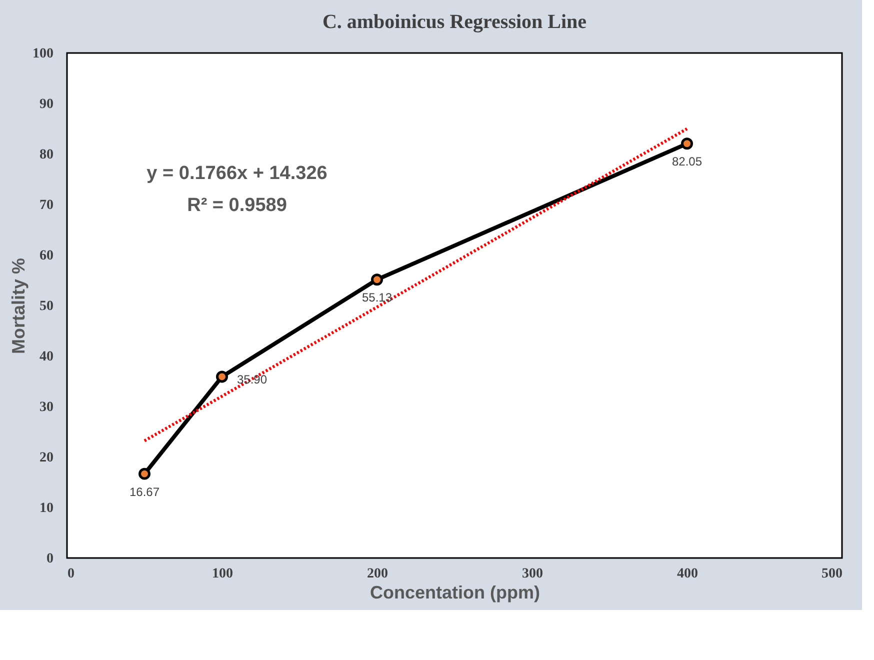 This screenshot has height=660, width=874. I want to click on data-label: 55.13, so click(377, 297).